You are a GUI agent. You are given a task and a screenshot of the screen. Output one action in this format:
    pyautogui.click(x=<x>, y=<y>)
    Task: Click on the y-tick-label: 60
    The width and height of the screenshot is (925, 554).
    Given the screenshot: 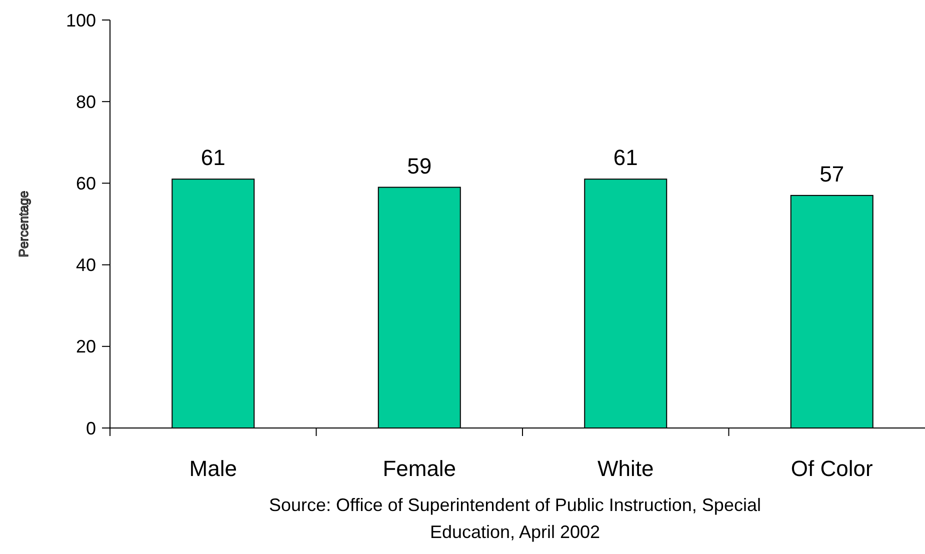 What is the action you would take?
    pyautogui.click(x=86, y=184)
    